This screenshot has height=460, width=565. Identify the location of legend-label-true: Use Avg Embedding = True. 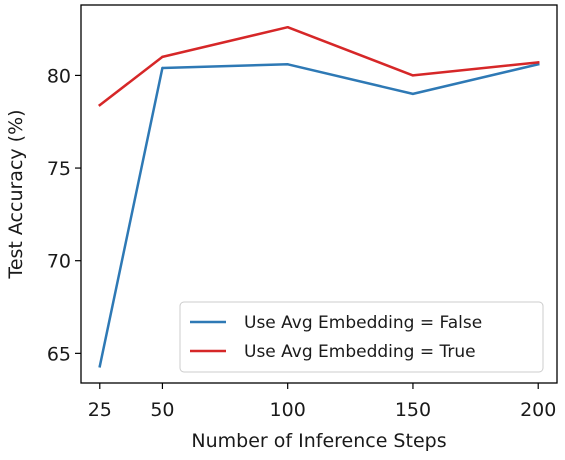
(360, 352).